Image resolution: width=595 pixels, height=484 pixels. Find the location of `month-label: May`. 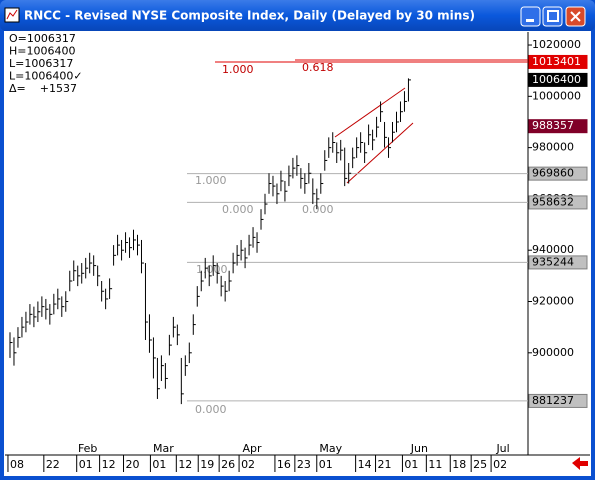

month-label: May is located at coordinates (330, 448).